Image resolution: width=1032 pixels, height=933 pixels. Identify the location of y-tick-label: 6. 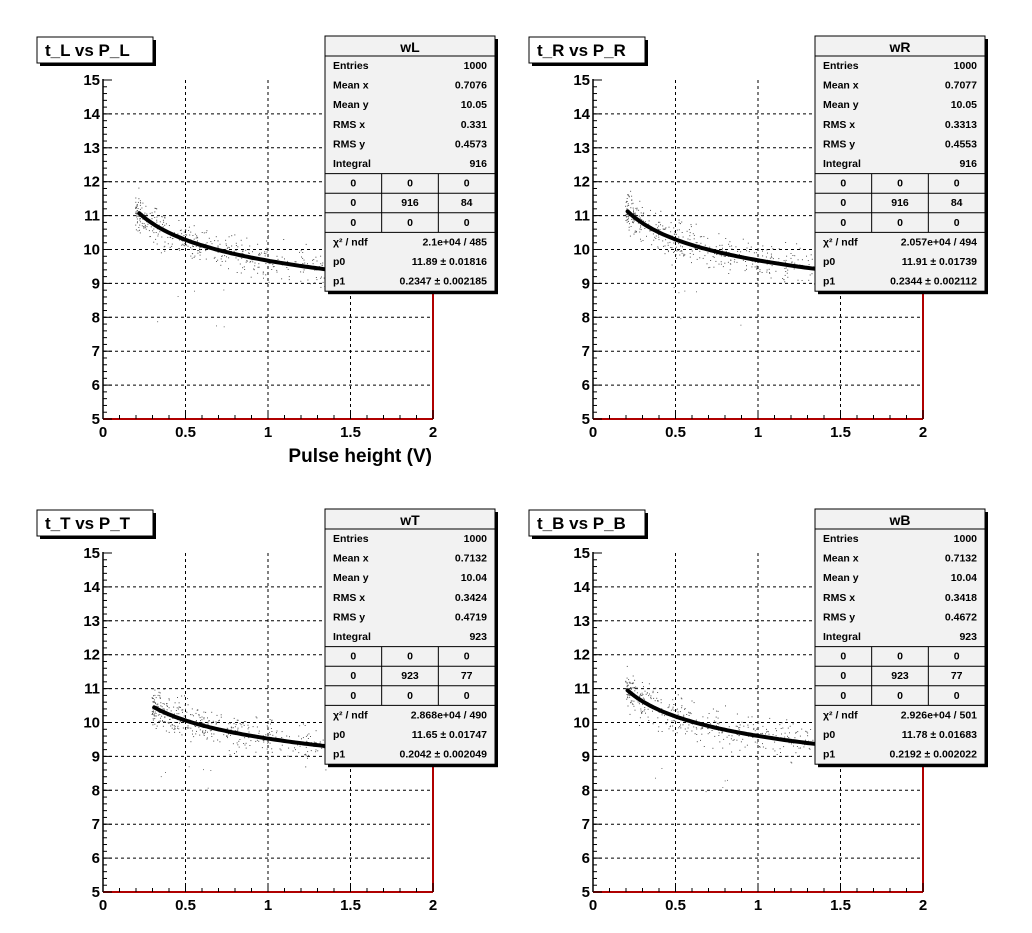
(586, 858).